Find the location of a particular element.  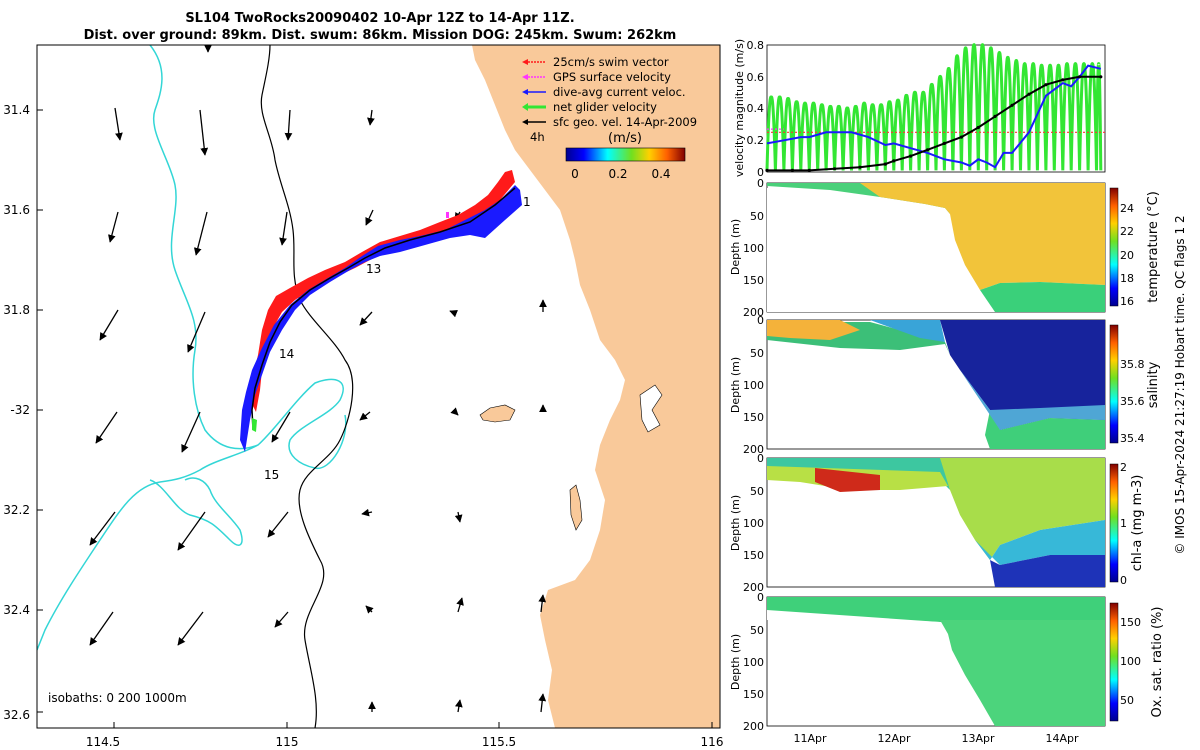

map-x-axis: 114.5 115 115.5 116 is located at coordinates (405, 735).